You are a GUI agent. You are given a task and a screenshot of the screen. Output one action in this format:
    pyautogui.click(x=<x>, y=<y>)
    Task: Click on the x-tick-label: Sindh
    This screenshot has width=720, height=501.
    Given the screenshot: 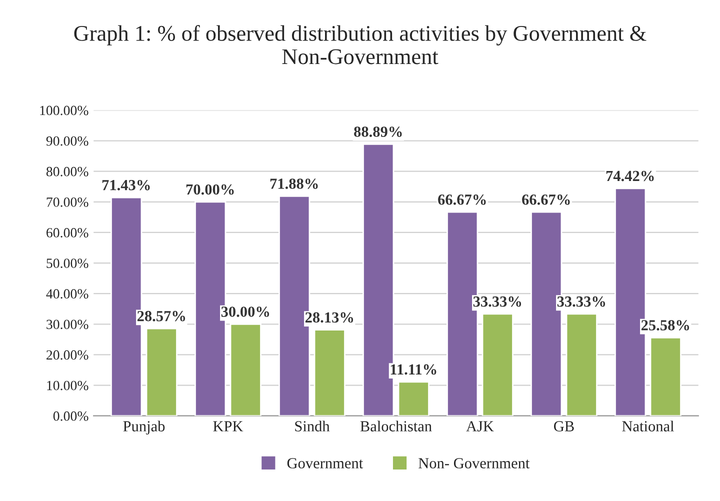 What is the action you would take?
    pyautogui.click(x=312, y=426)
    